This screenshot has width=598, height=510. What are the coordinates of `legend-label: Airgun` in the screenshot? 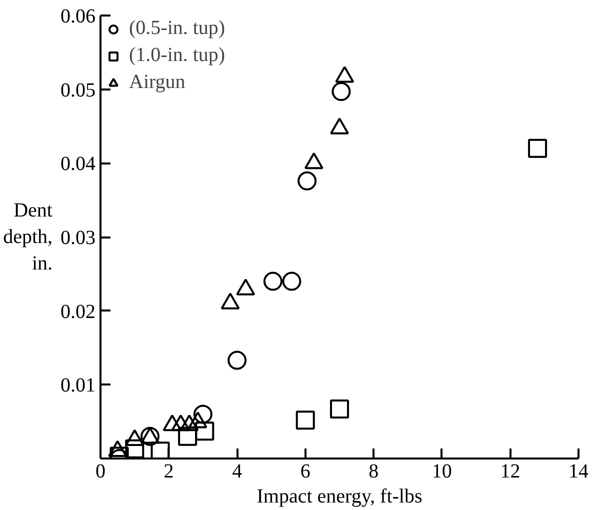 It's located at (157, 82).